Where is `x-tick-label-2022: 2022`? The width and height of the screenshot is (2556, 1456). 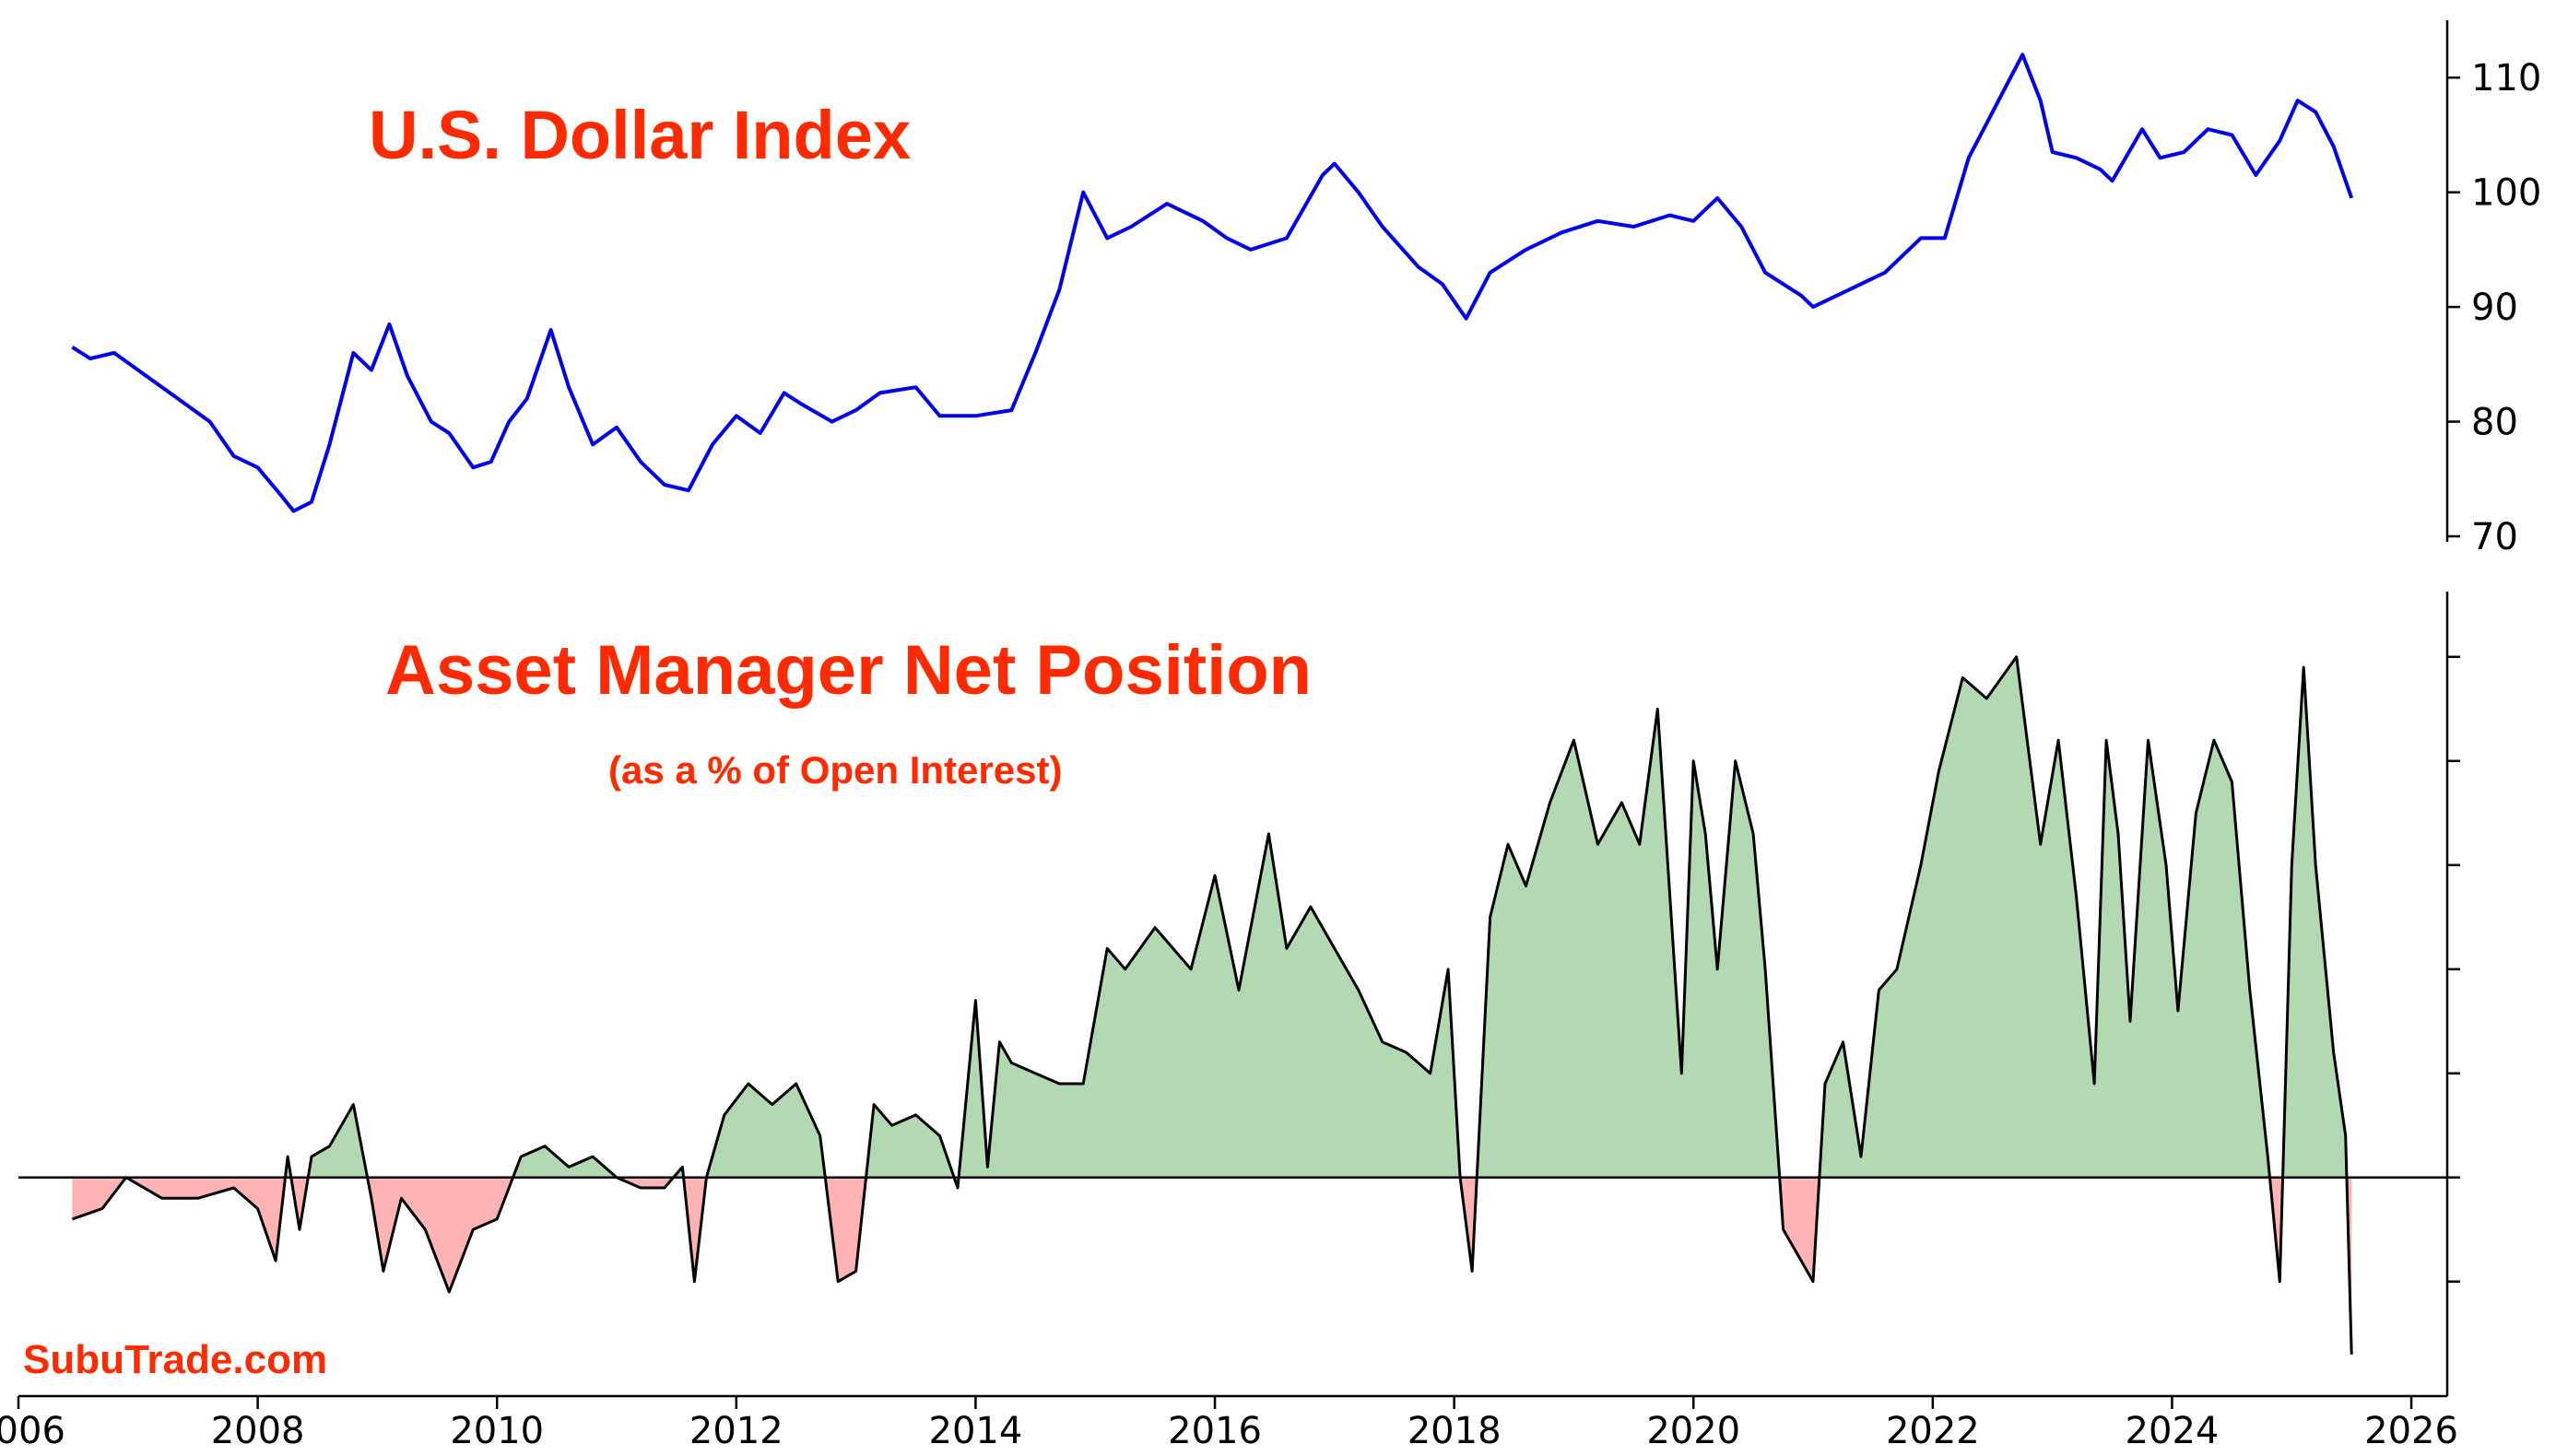 x-tick-label-2022: 2022 is located at coordinates (1933, 1431).